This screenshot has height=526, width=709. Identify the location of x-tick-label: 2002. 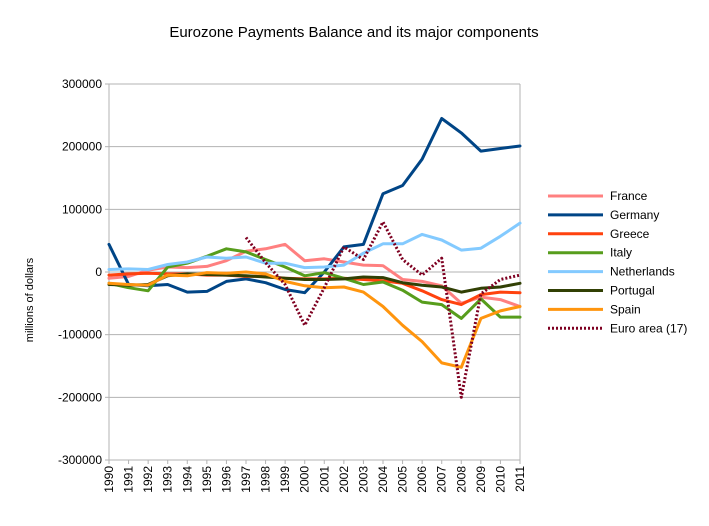
(344, 479).